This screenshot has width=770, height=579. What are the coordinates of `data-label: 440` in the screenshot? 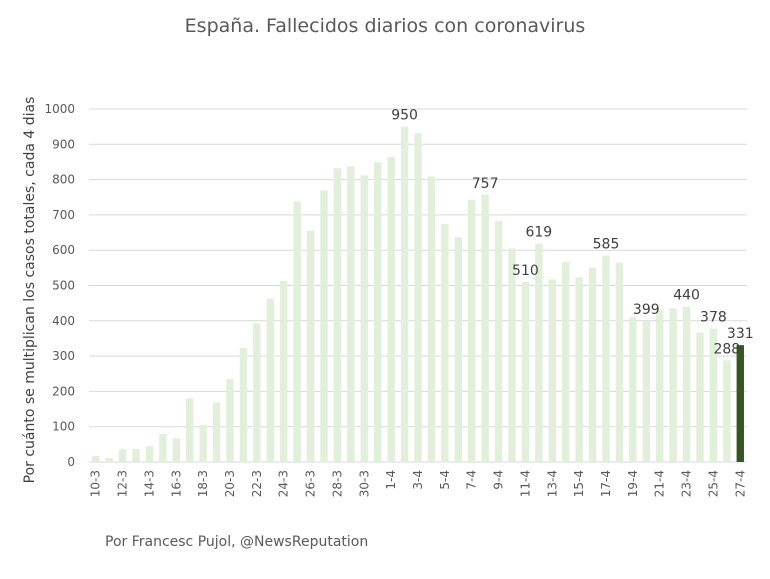 It's located at (686, 296).